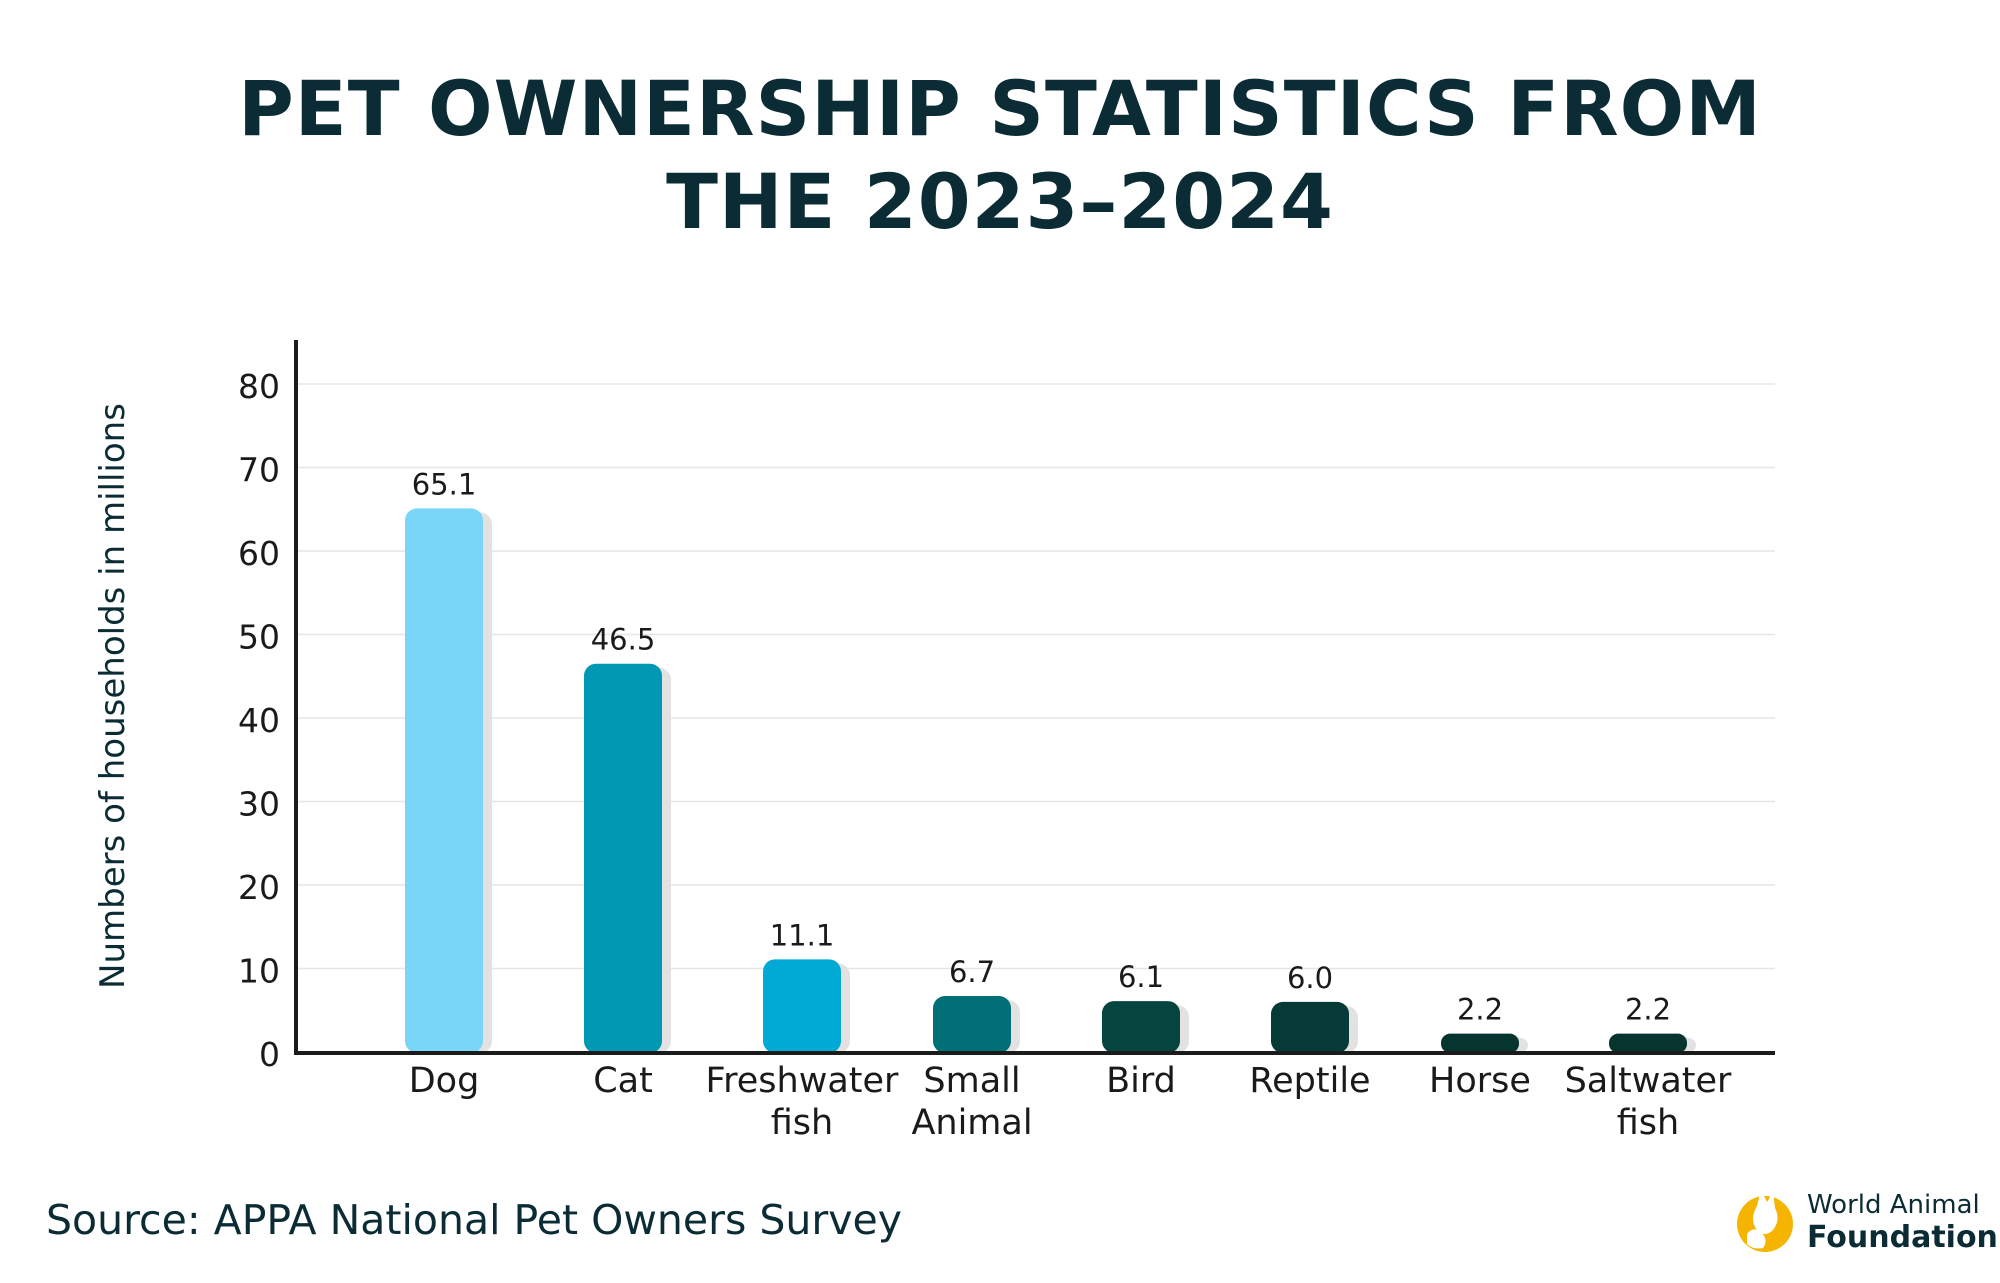 The height and width of the screenshot is (1283, 2000). Describe the element at coordinates (1141, 977) in the screenshot. I see `bar-value-label: 6.1` at that location.